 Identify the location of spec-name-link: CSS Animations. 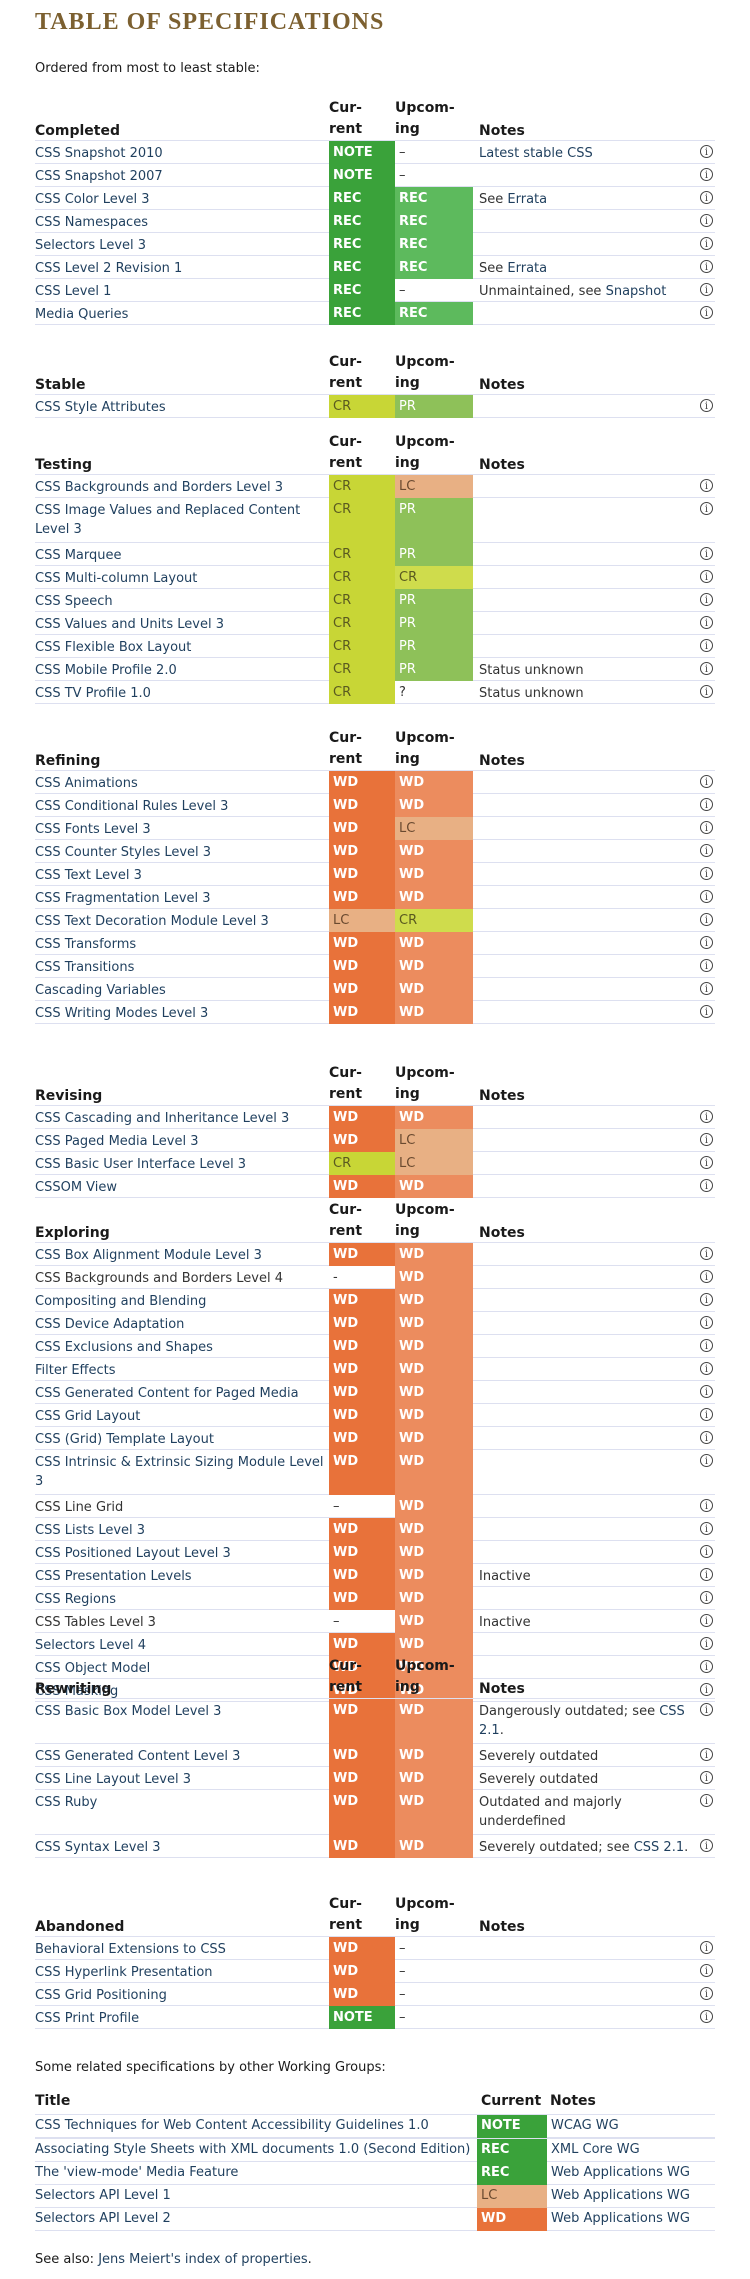
(86, 783).